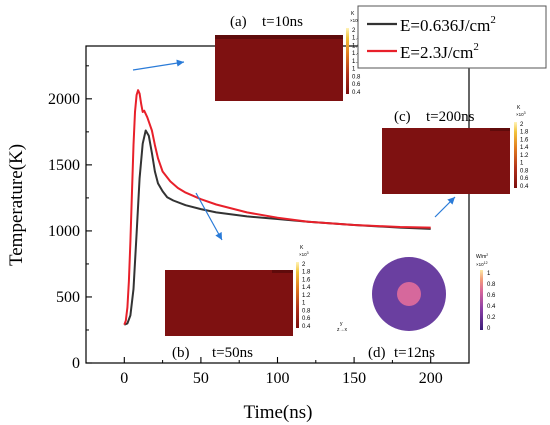 The image size is (550, 425). Describe the element at coordinates (341, 324) in the screenshot. I see `inset-d-axis-y: y` at that location.